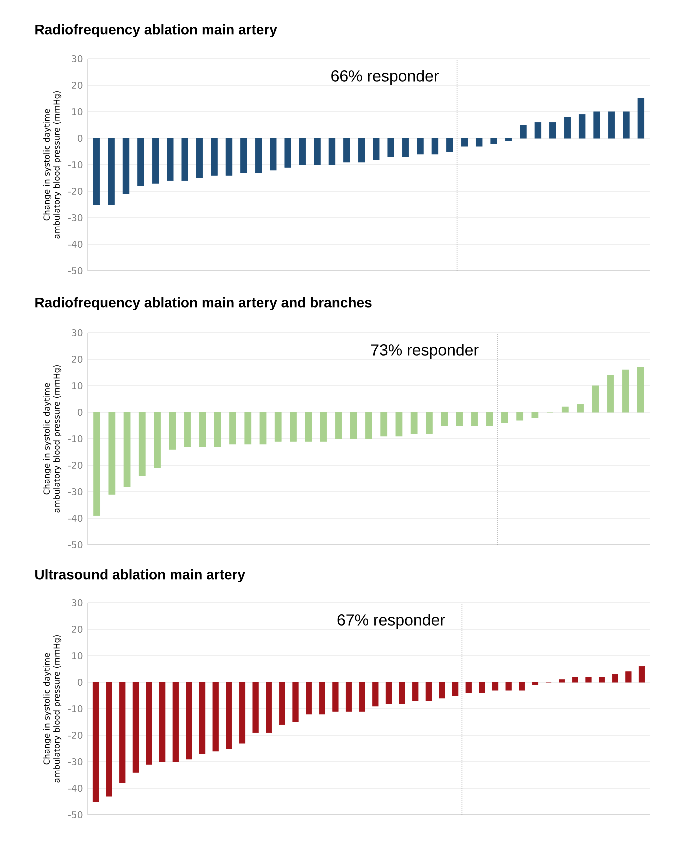  I want to click on annotation: 66% responder, so click(386, 78).